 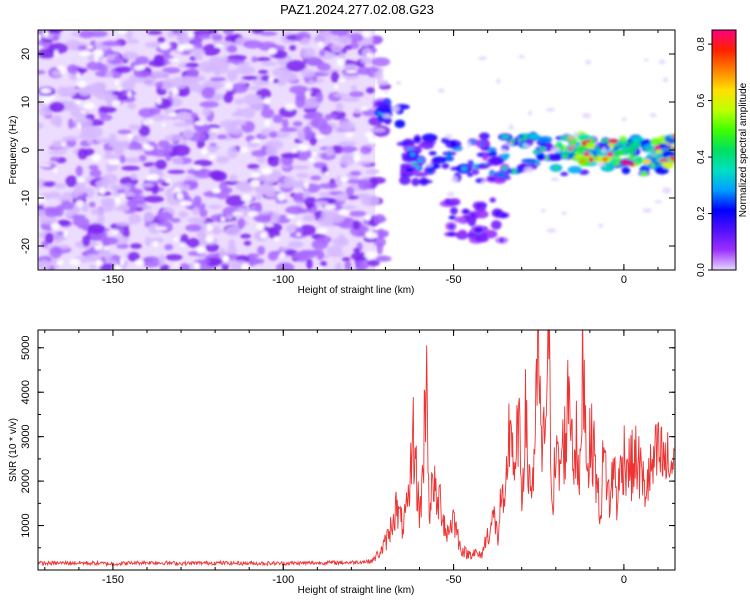 What do you see at coordinates (454, 280) in the screenshot?
I see `heatmap-x-tick-label: -50` at bounding box center [454, 280].